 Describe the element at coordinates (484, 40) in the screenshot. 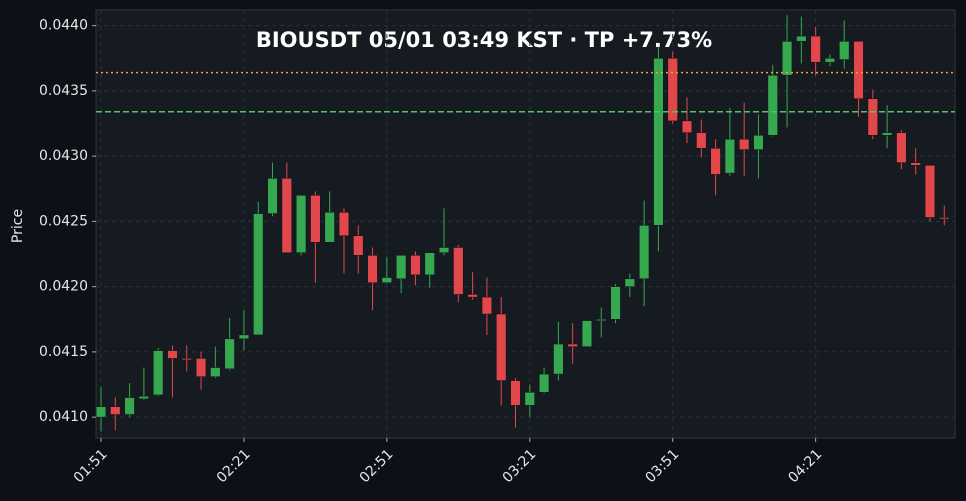

I see `chart-title: BIOUSDT 05/01 03:49 KST · TP +7.73%` at that location.